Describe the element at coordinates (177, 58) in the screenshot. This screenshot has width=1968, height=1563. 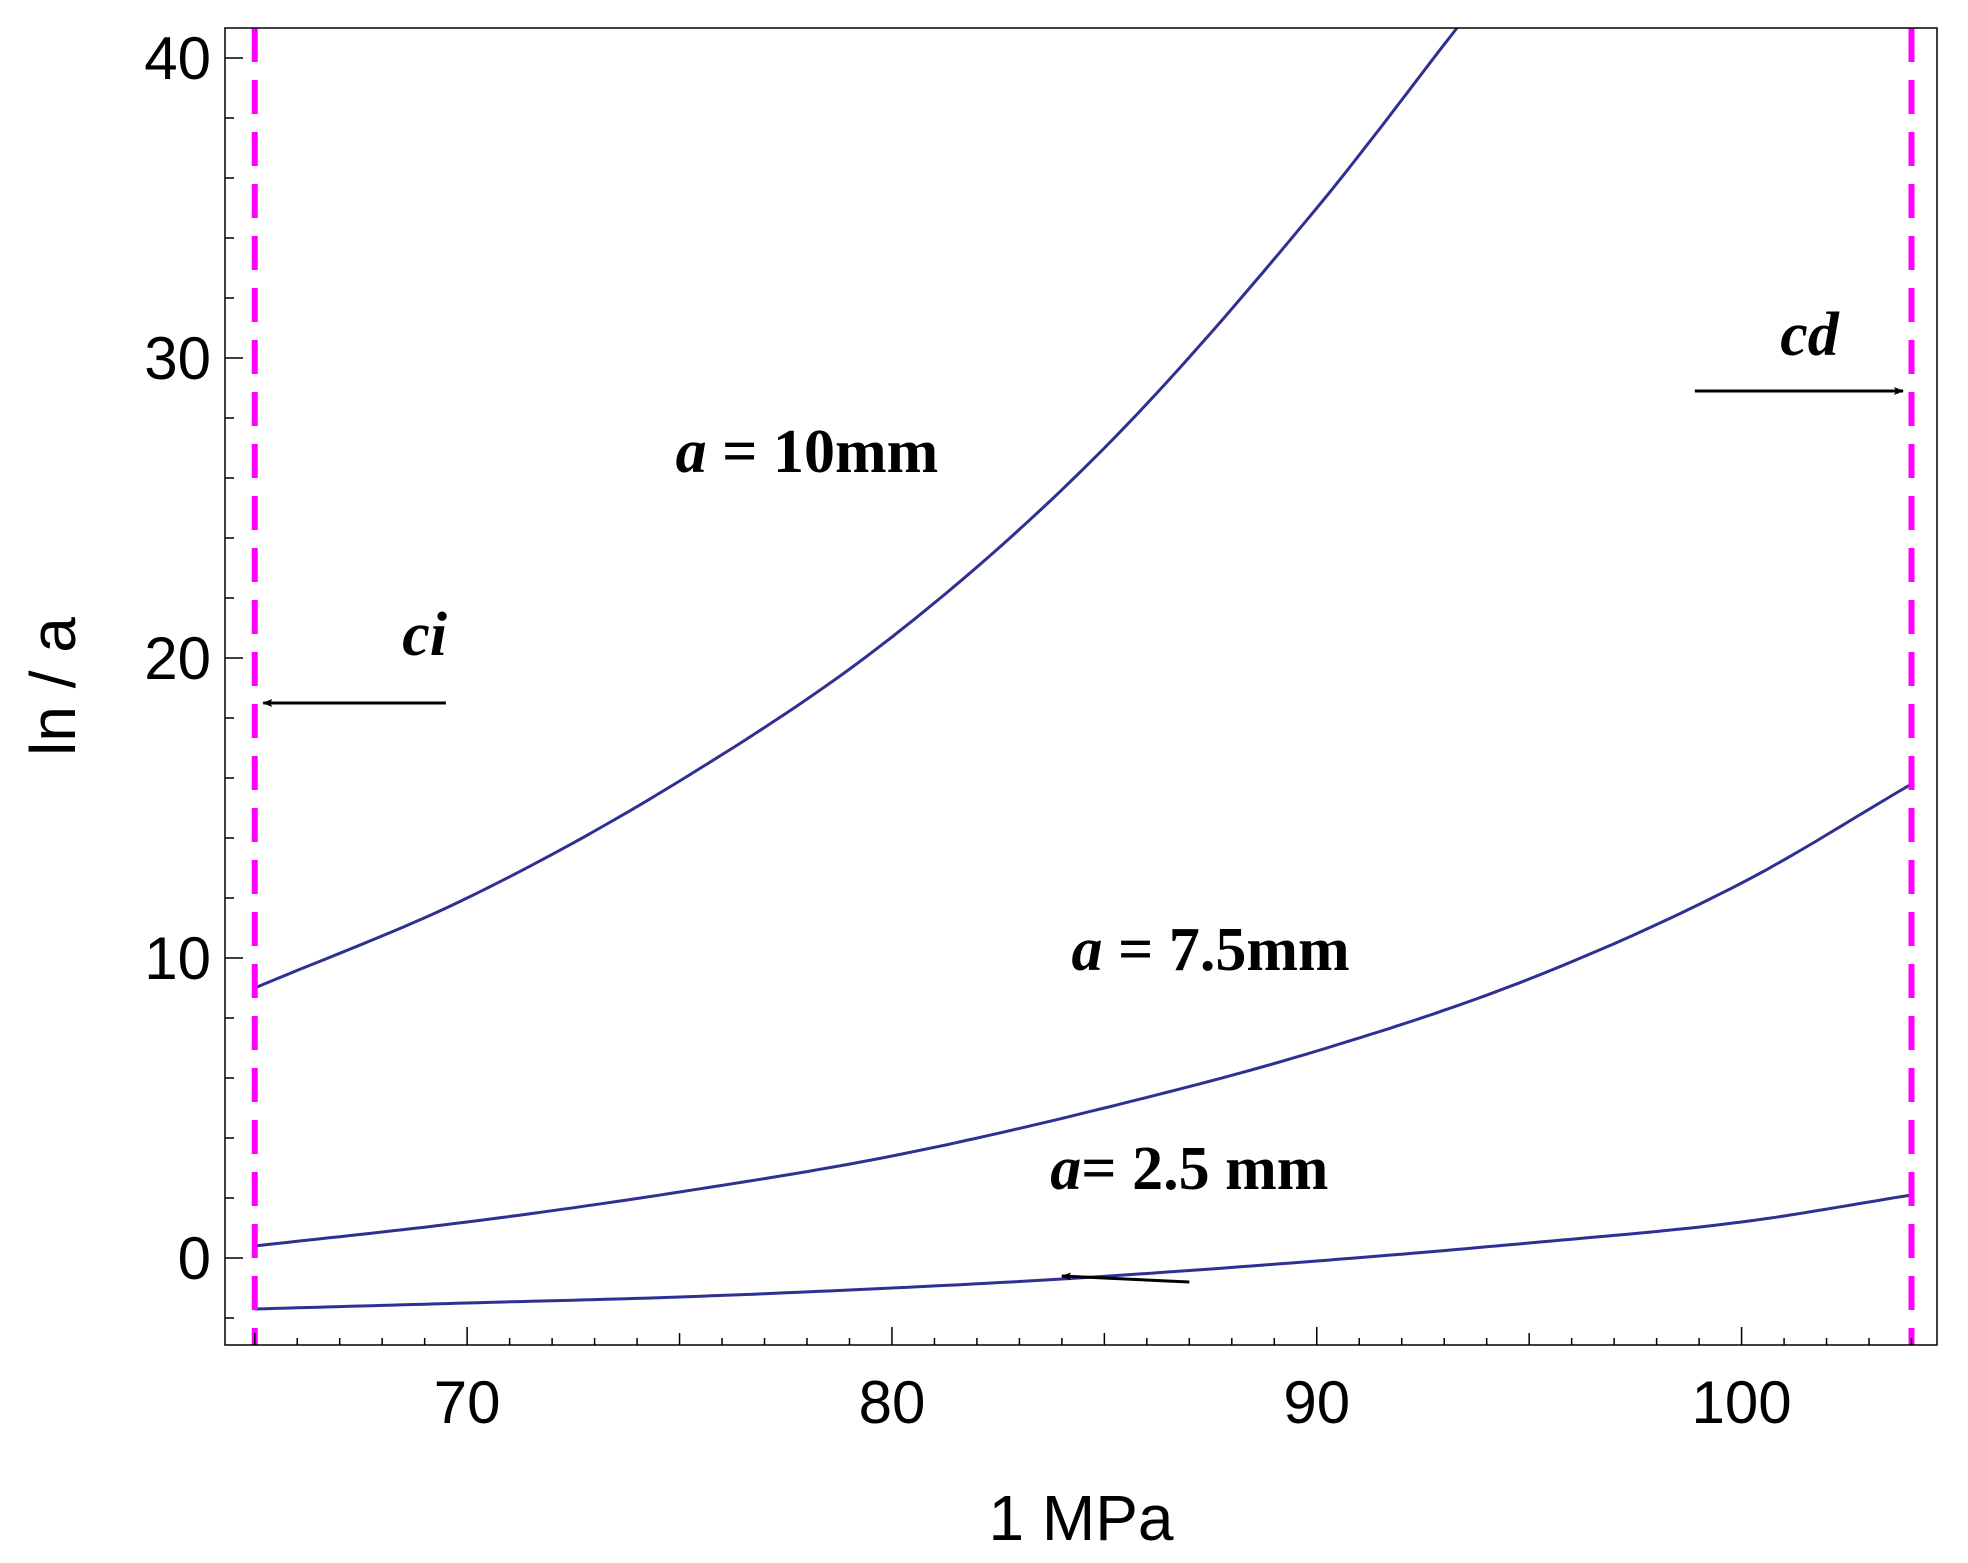
I see `y-tick-label: 40` at that location.